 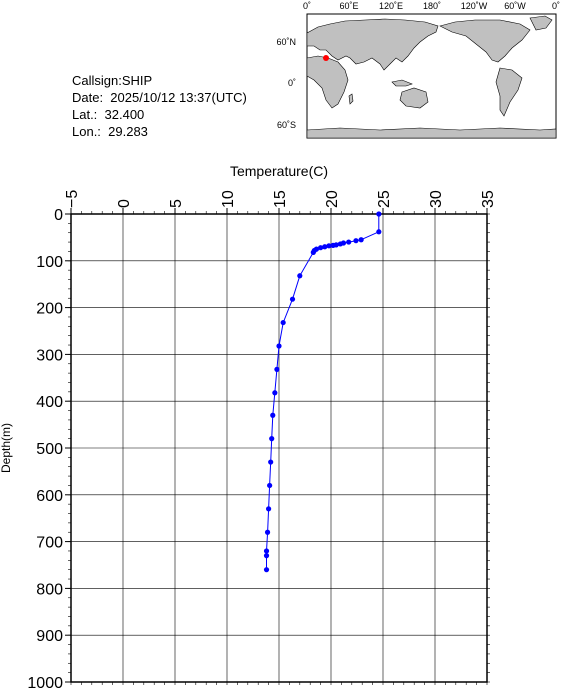 What do you see at coordinates (49, 636) in the screenshot?
I see `y-tick-label: 900` at bounding box center [49, 636].